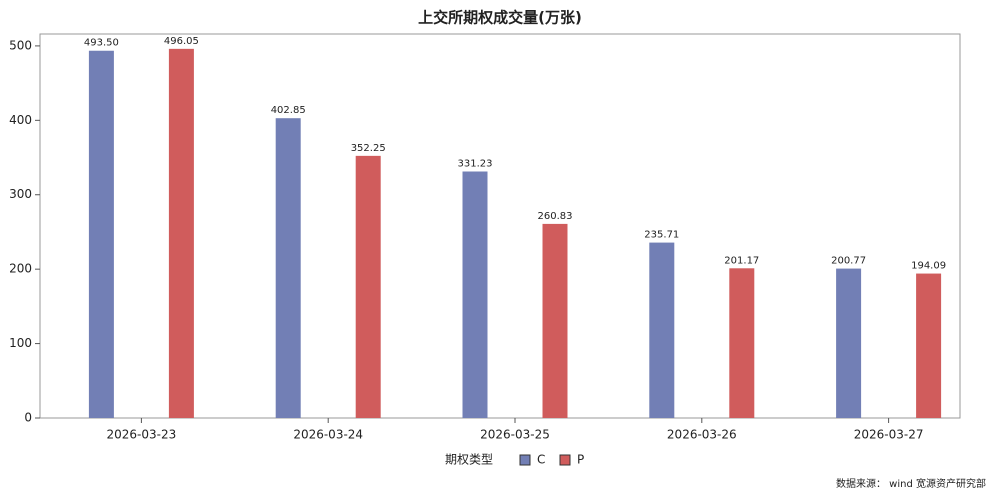 The image size is (1000, 500). Describe the element at coordinates (101, 43) in the screenshot. I see `value-label: 493.50` at that location.